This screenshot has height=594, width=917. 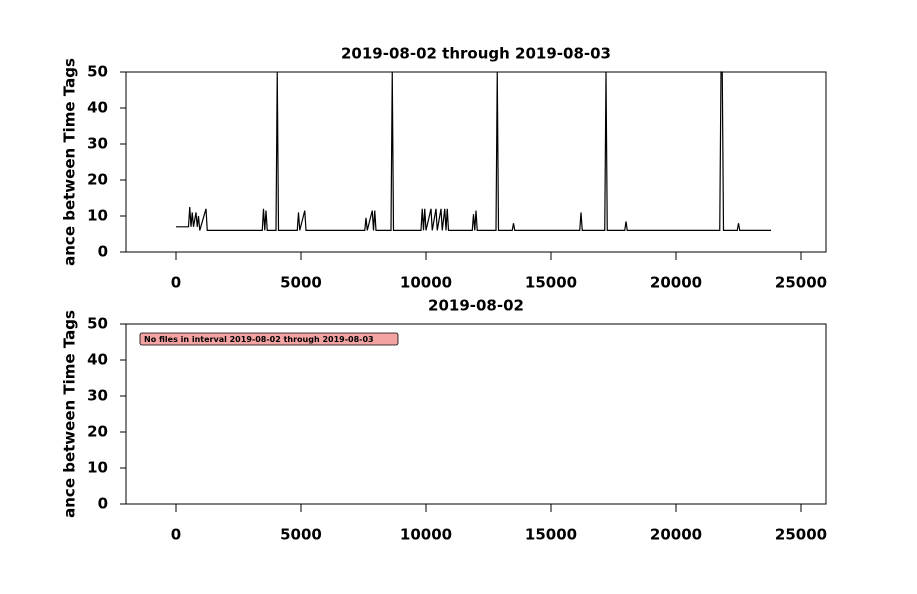 I want to click on annotation-box, so click(x=269, y=339).